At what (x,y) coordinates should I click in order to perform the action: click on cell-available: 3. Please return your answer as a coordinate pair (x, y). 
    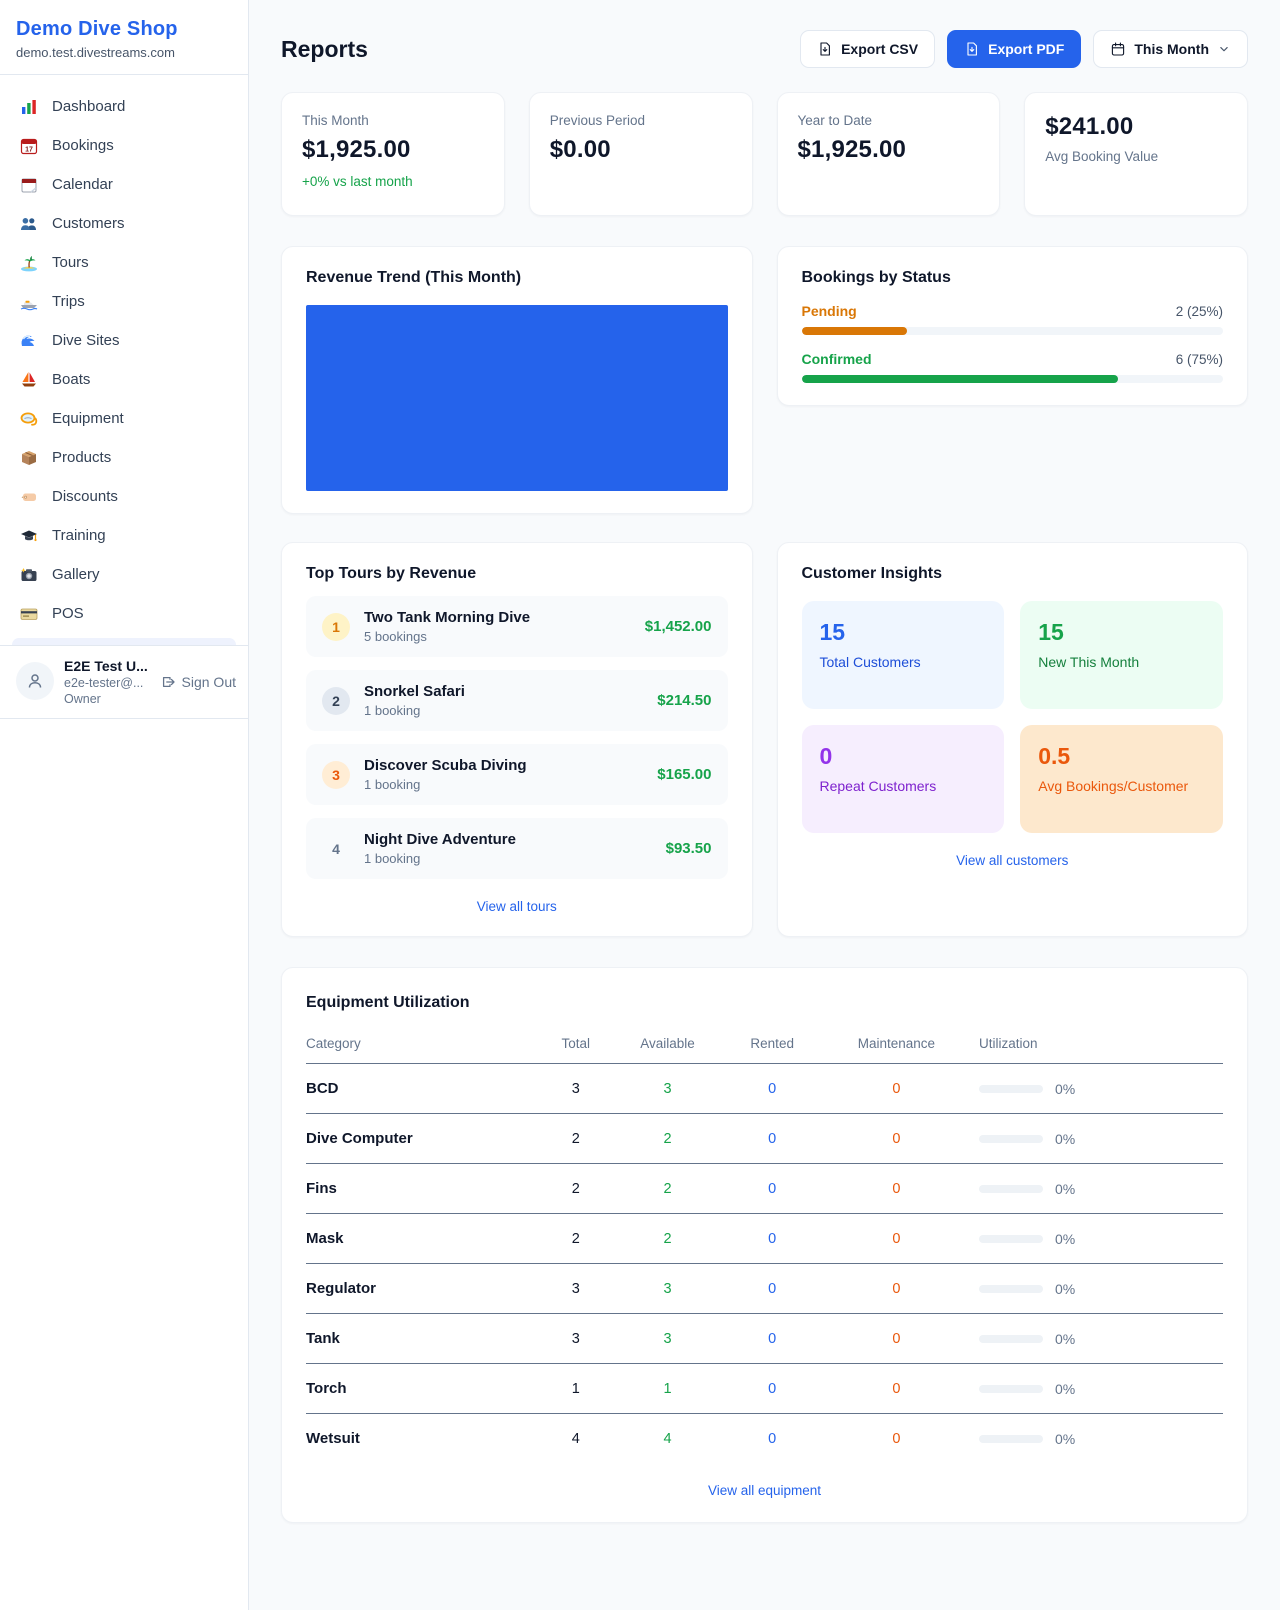
    Looking at the image, I should click on (667, 1088).